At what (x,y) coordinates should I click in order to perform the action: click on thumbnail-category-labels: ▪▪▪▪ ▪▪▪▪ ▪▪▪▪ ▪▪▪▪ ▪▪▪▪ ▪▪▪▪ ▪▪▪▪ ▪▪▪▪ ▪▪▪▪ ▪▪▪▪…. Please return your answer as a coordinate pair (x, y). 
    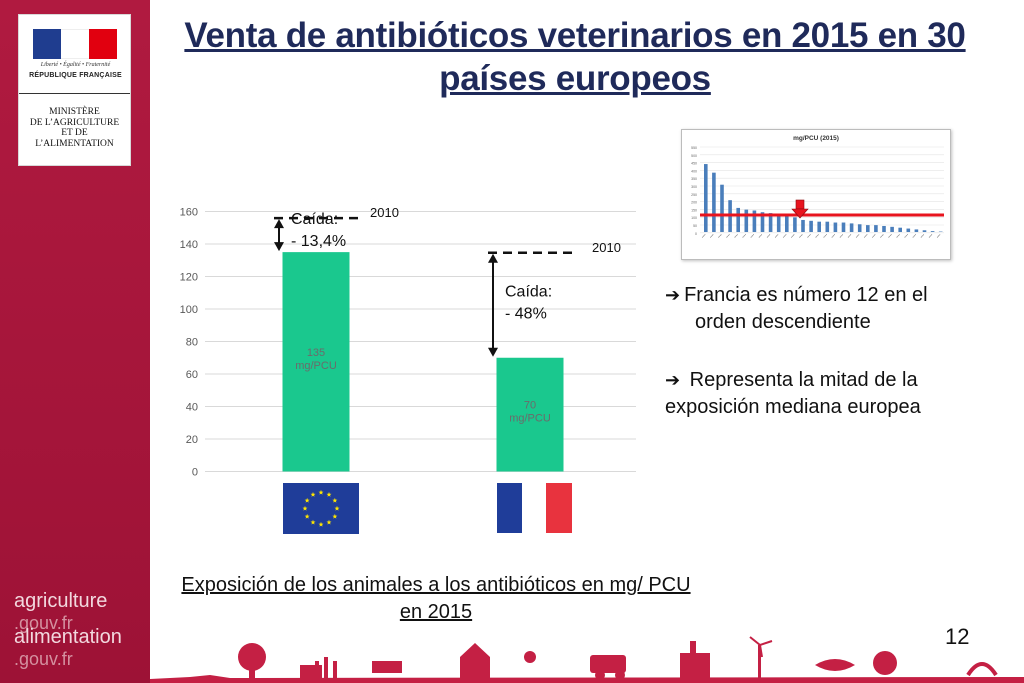
    Looking at the image, I should click on (821, 236).